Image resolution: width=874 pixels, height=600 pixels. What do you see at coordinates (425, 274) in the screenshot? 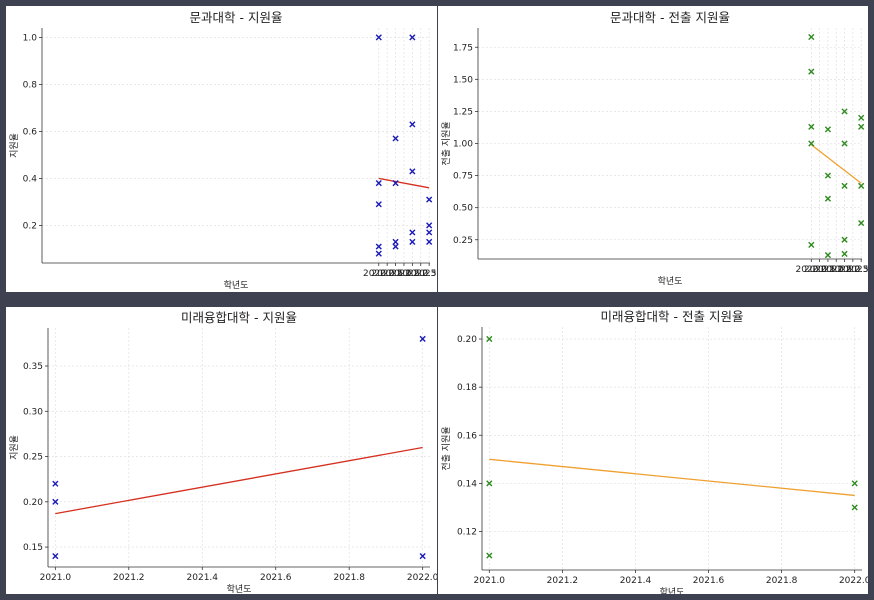
I see `x-tick-label: 2023.0` at bounding box center [425, 274].